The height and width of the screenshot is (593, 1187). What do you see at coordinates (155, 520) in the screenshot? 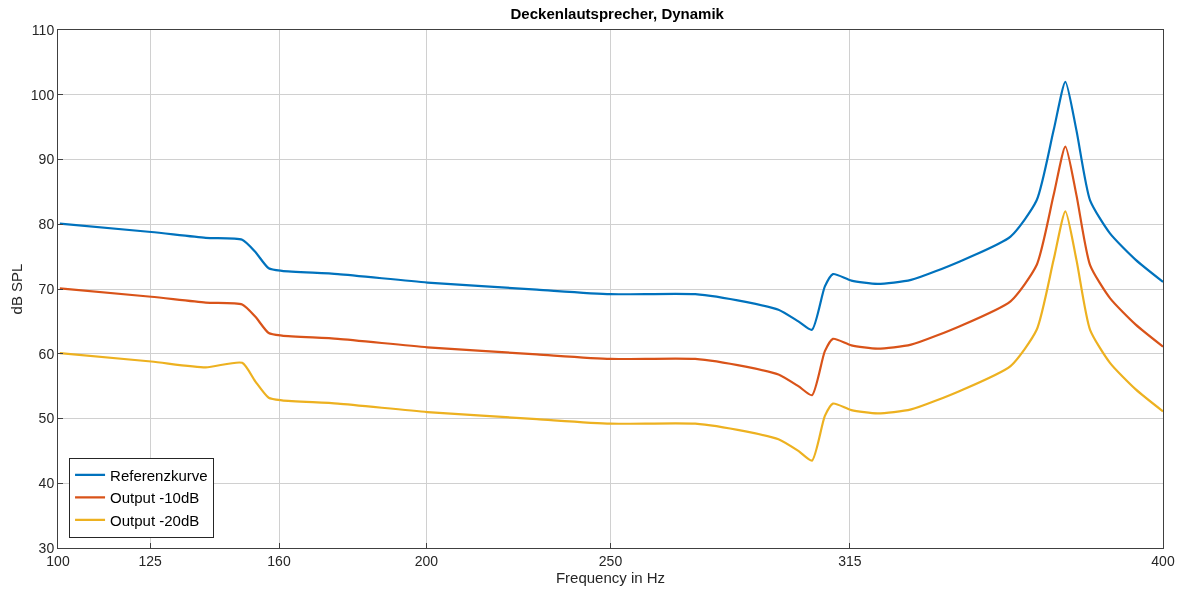
I see `legend-label: Output -20dB` at bounding box center [155, 520].